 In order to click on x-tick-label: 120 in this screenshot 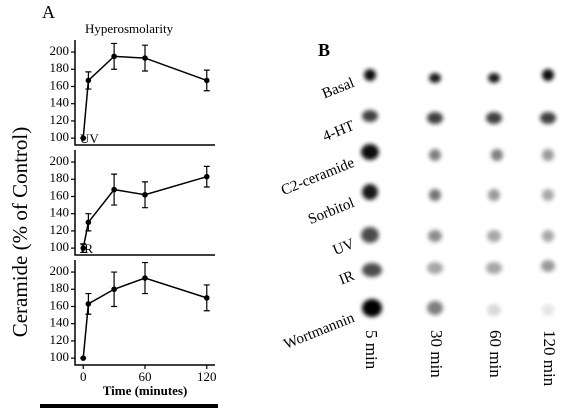, I will do `click(207, 376)`.